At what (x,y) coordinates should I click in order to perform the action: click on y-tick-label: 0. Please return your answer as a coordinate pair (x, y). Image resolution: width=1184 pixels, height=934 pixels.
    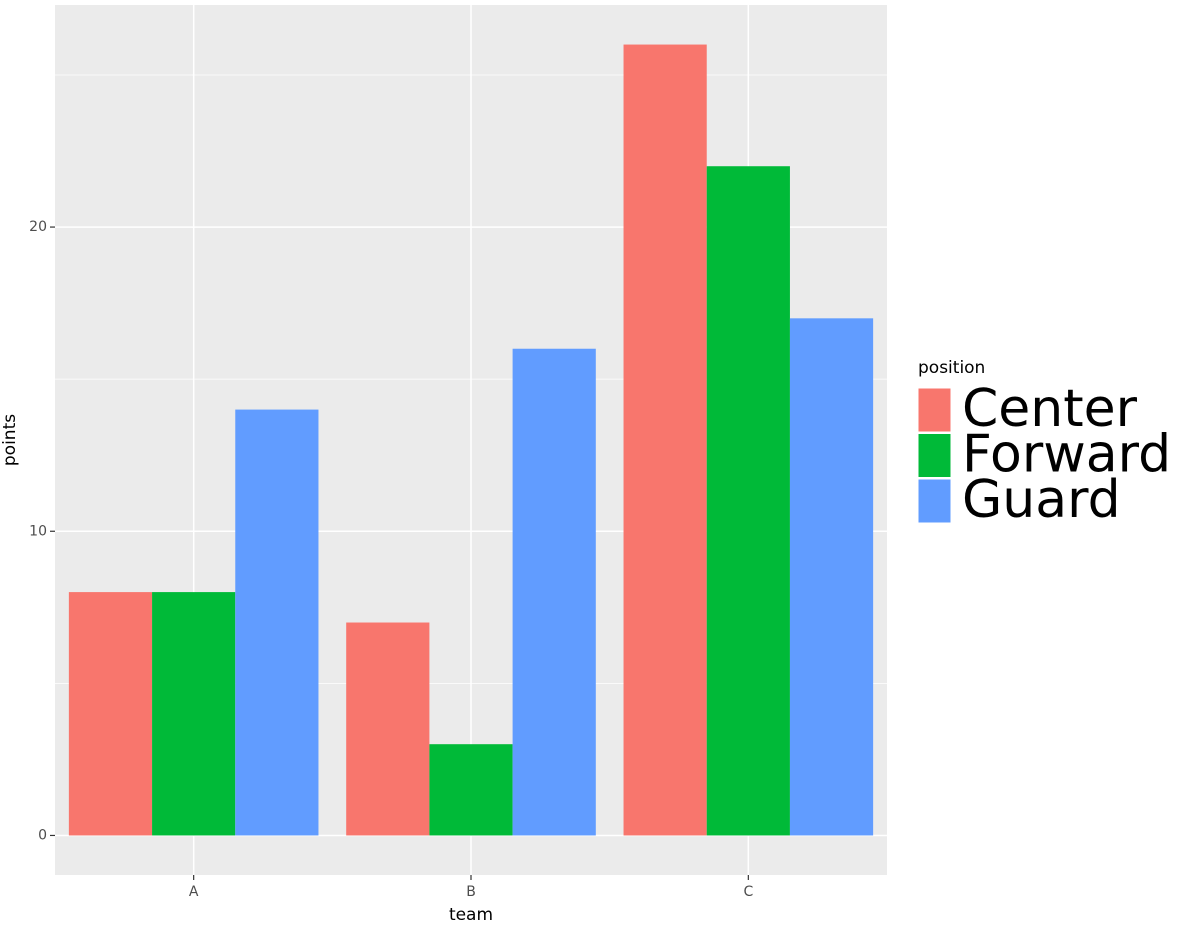
    Looking at the image, I should click on (42, 835).